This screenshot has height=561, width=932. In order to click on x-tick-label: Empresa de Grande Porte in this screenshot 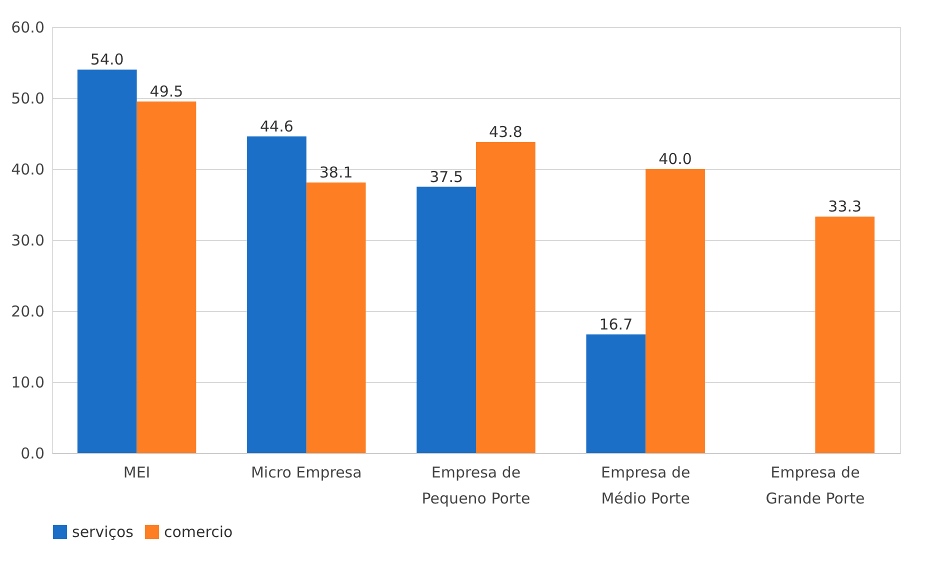, I will do `click(815, 486)`.